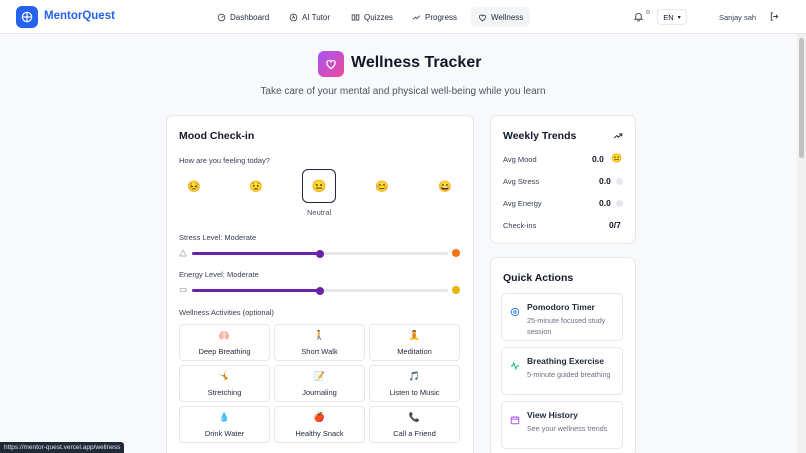 The height and width of the screenshot is (453, 806). What do you see at coordinates (219, 274) in the screenshot?
I see `energy-label: Energy Level: Moderate` at bounding box center [219, 274].